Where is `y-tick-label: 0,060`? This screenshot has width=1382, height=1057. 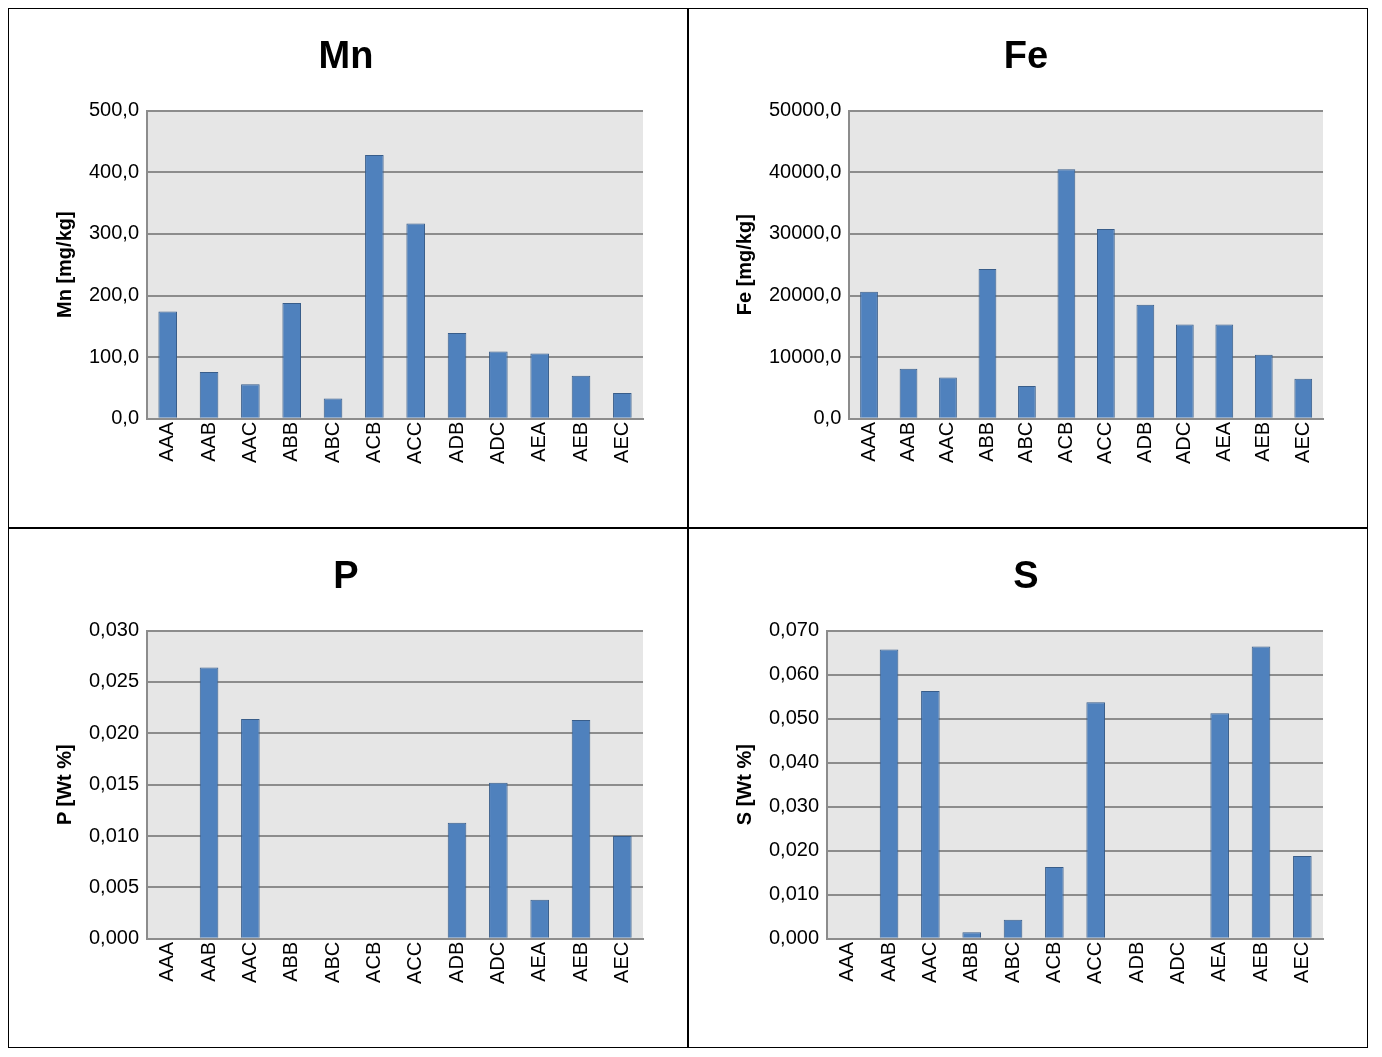
y-tick-label: 0,060 is located at coordinates (794, 673).